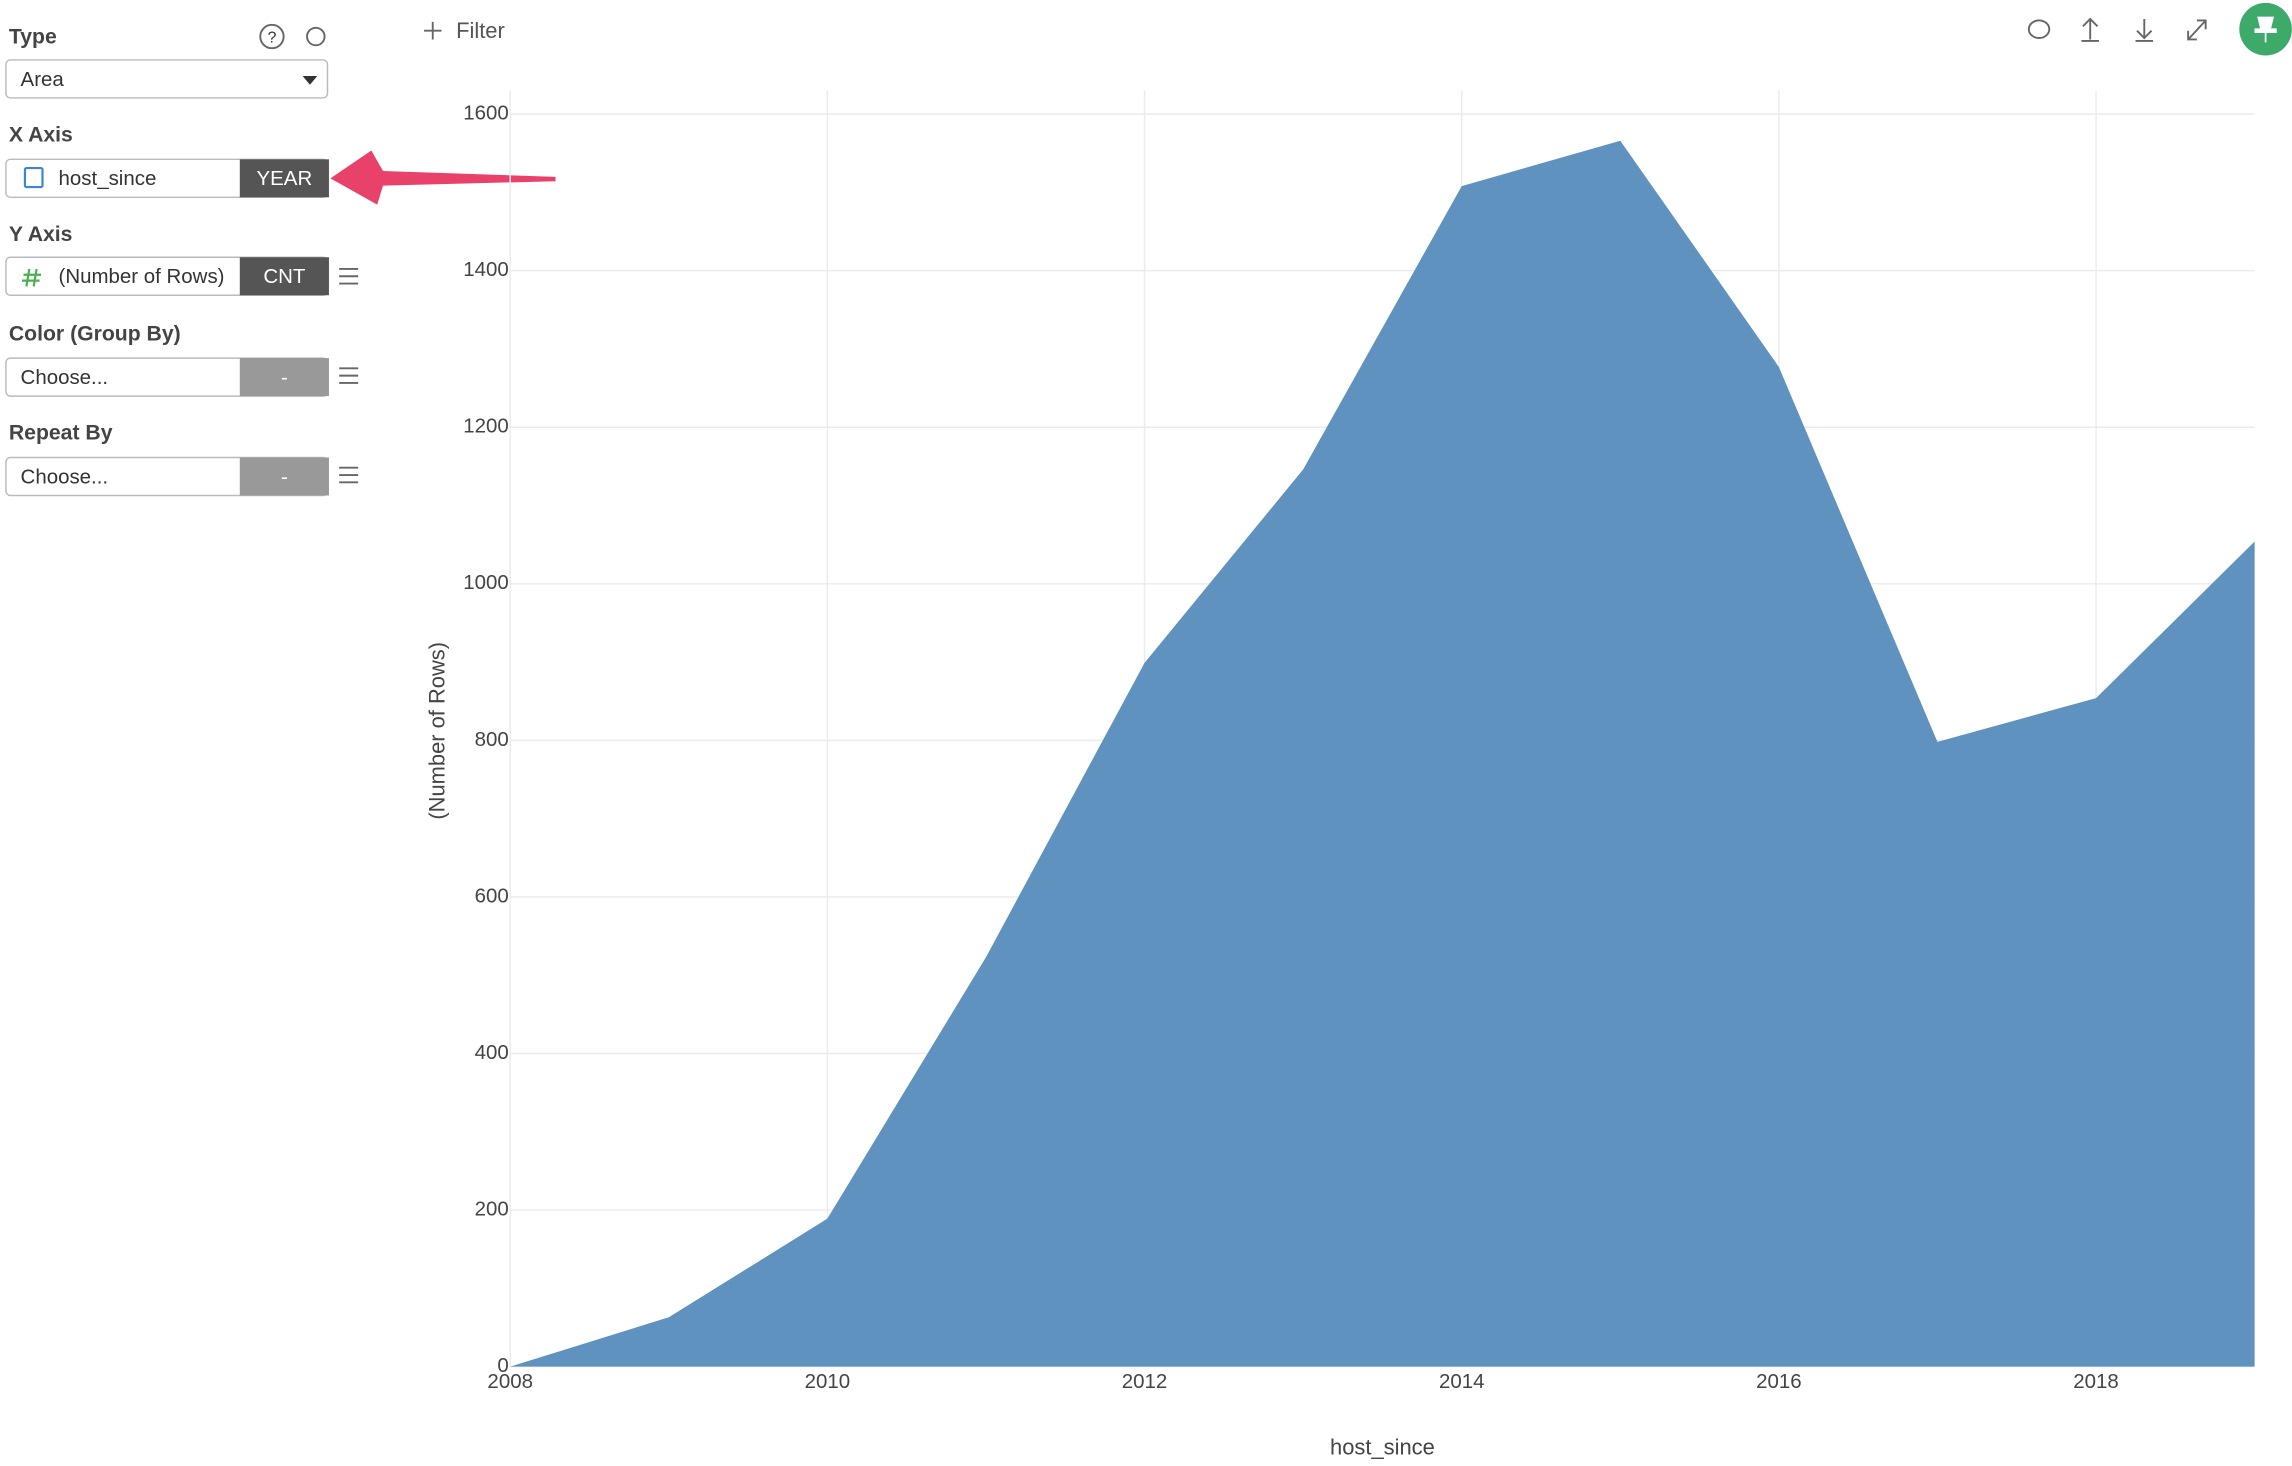 This screenshot has width=2292, height=1466. What do you see at coordinates (486, 113) in the screenshot?
I see `y-tick-label: 1600` at bounding box center [486, 113].